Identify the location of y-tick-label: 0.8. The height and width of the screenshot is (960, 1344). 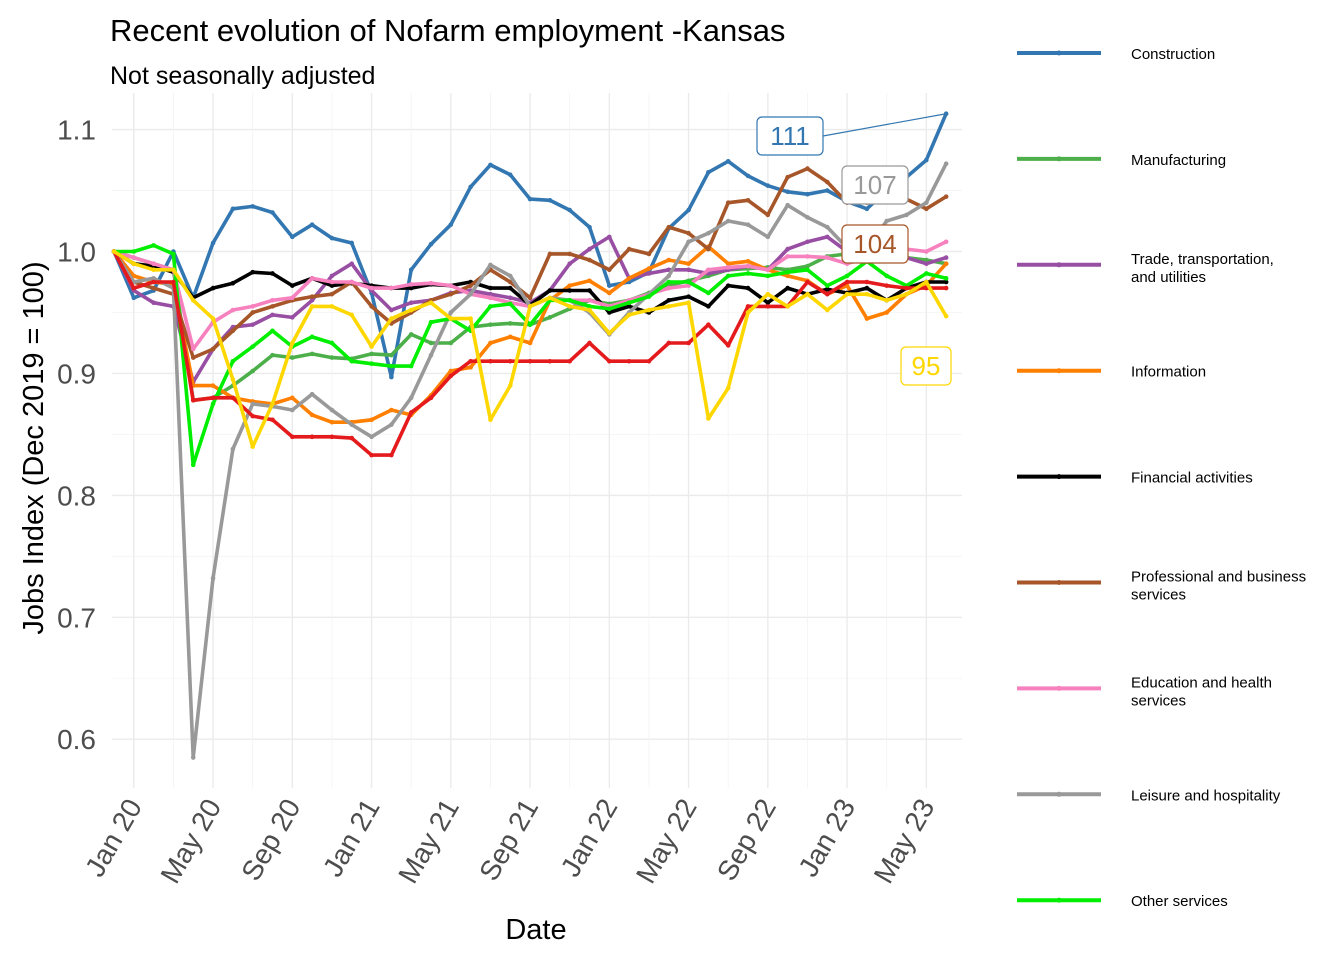
(76, 495).